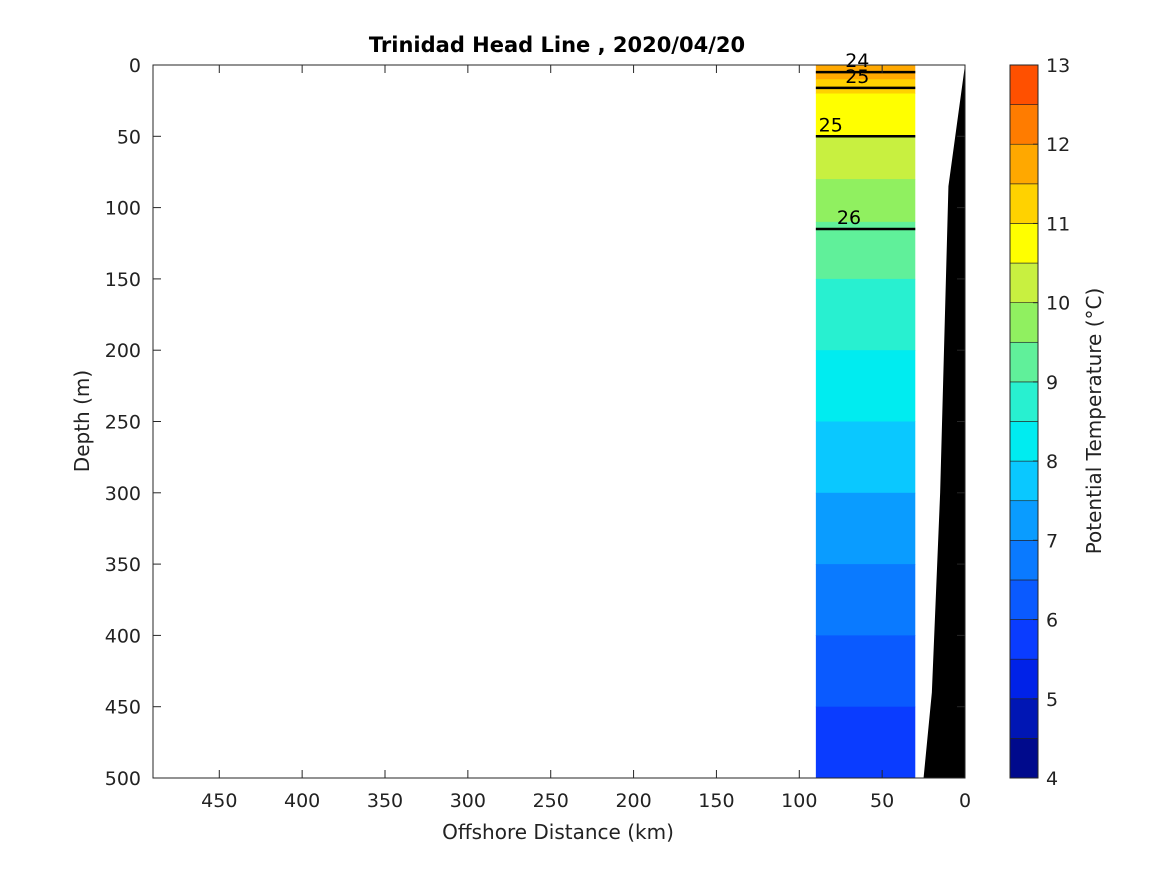  What do you see at coordinates (557, 45) in the screenshot?
I see `chart-title: Trinidad Head Line , 2020/04/20` at bounding box center [557, 45].